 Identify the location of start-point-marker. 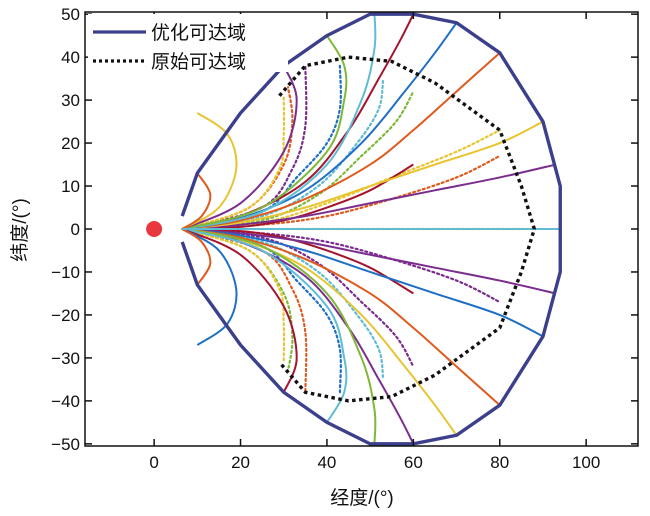
(154, 229).